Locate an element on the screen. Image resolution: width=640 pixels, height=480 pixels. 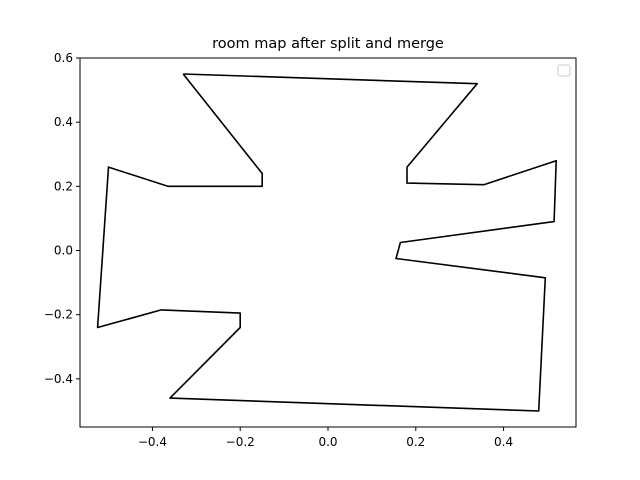
y-tick-label: 0.4 is located at coordinates (63, 122).